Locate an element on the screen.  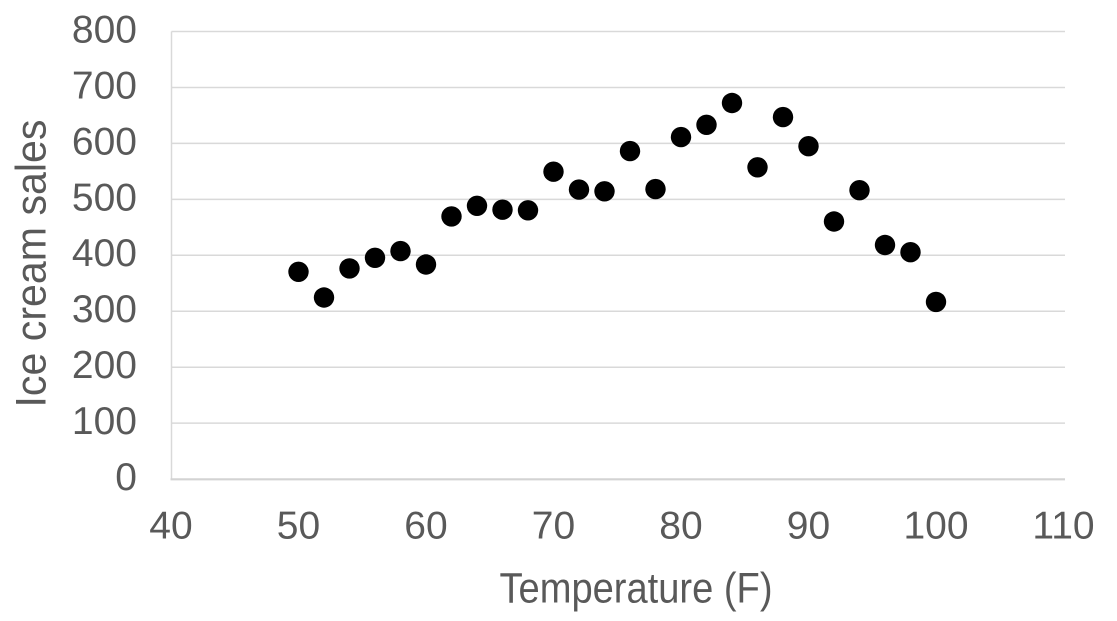
svg-text: Ice cream sales is located at coordinates (32, 264).